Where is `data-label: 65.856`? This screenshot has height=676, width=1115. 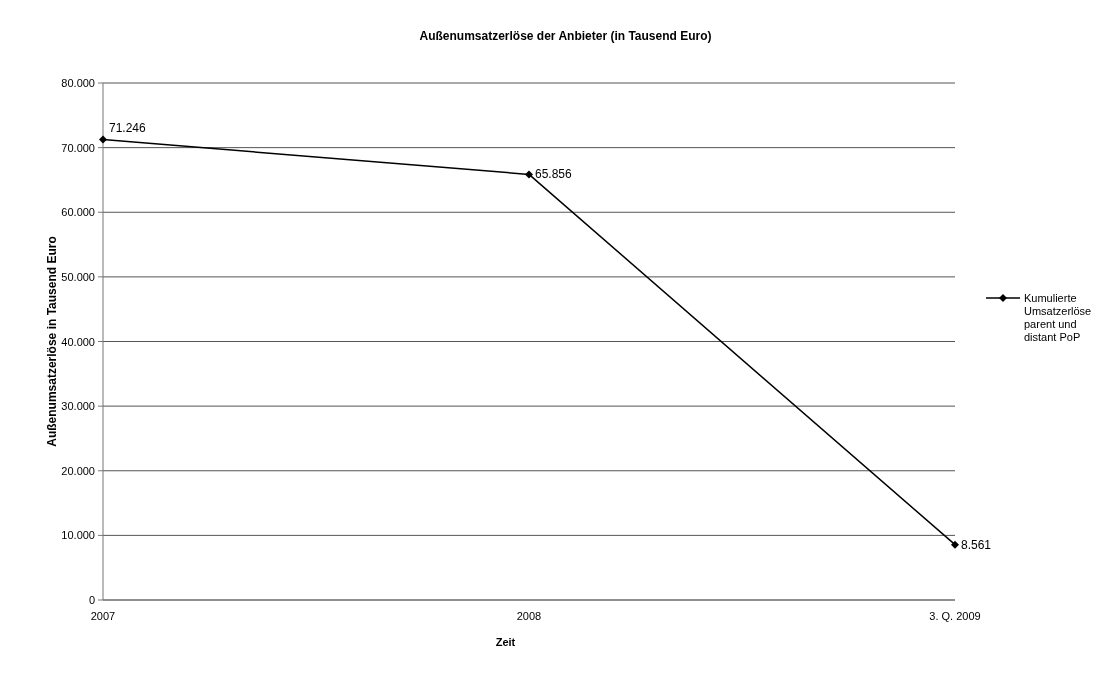
data-label: 65.856 is located at coordinates (554, 174).